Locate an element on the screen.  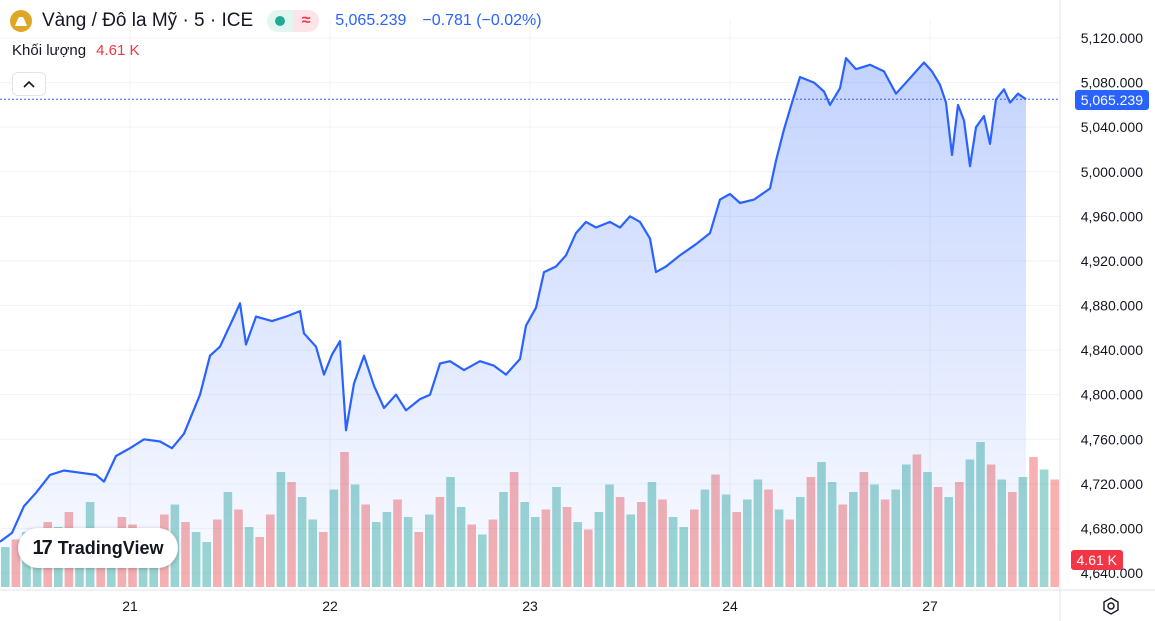
y-tick-label: 4,840.000 is located at coordinates (1112, 350).